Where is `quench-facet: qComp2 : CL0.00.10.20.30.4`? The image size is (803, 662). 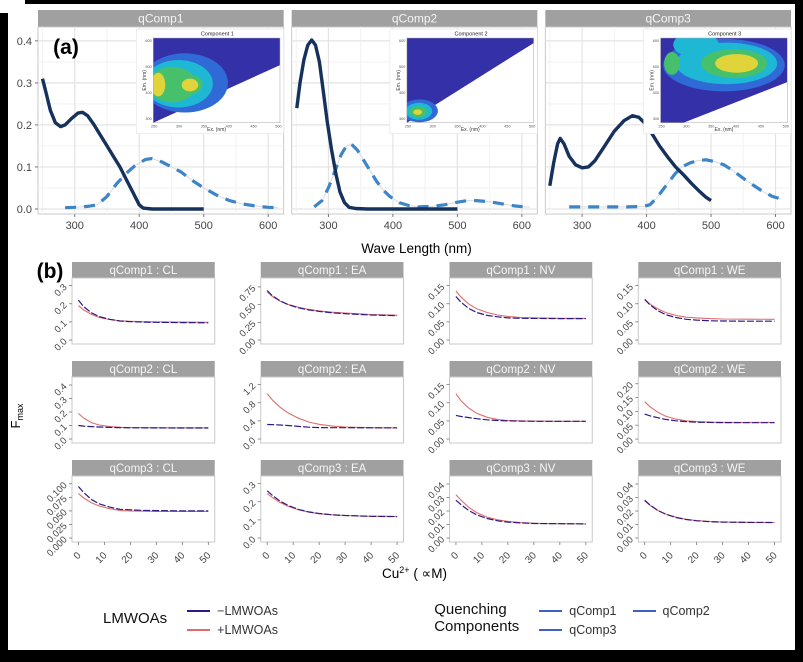
quench-facet: qComp2 : CL0.00.10.20.30.4 is located at coordinates (134, 407).